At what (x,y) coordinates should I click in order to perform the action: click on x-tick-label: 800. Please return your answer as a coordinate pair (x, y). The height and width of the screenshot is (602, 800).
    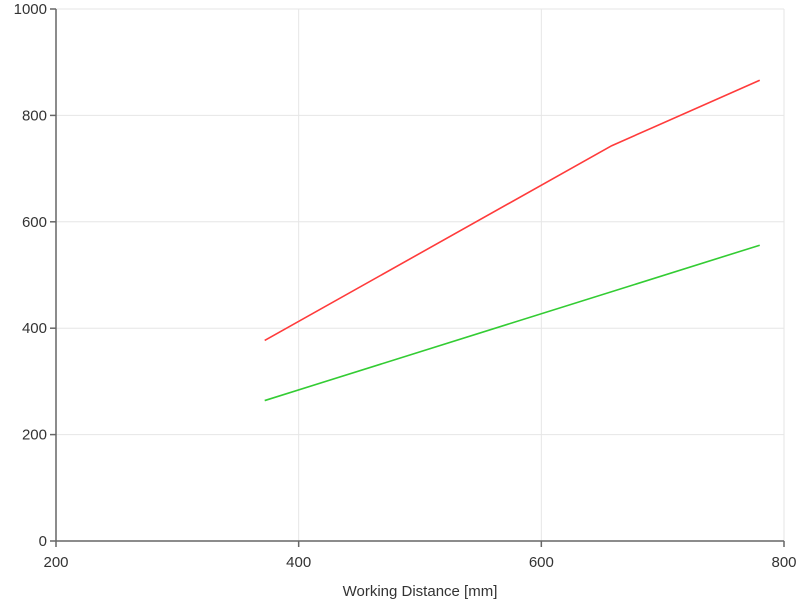
    Looking at the image, I should click on (783, 562).